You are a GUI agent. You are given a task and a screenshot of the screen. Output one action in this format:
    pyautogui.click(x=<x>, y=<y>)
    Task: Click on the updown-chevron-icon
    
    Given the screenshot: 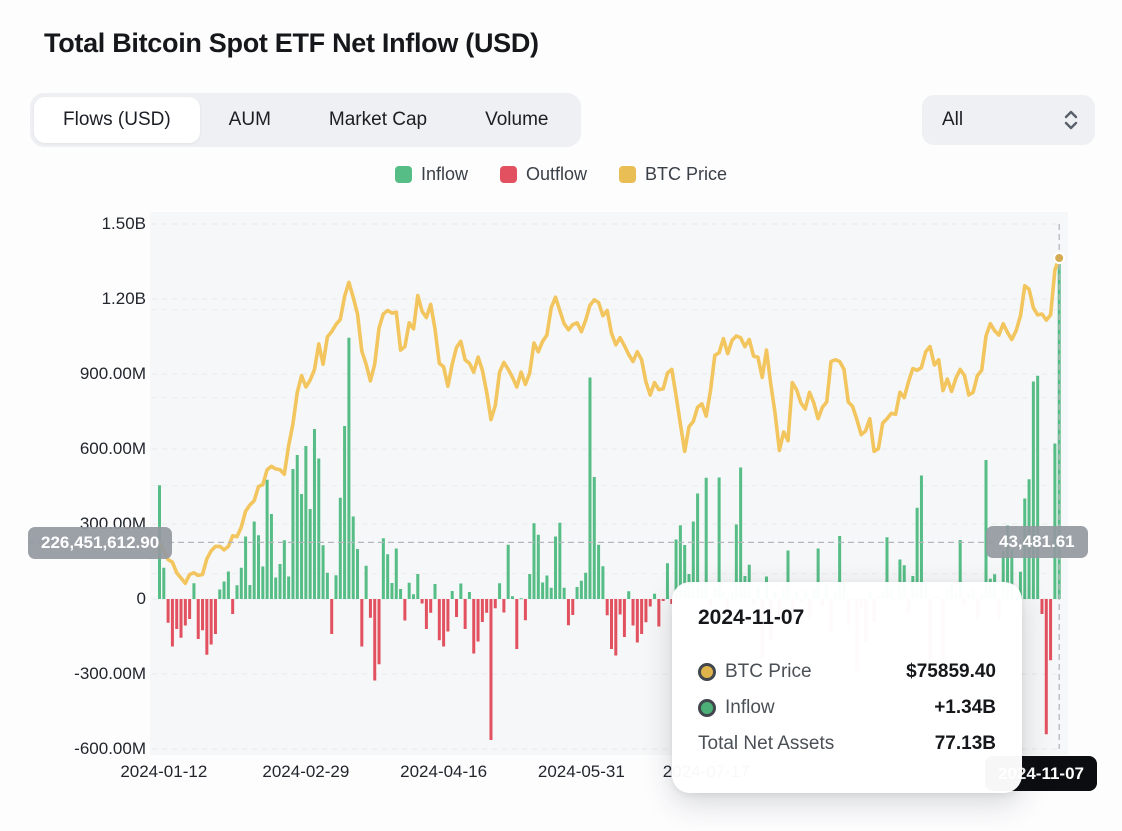 What is the action you would take?
    pyautogui.click(x=1071, y=120)
    